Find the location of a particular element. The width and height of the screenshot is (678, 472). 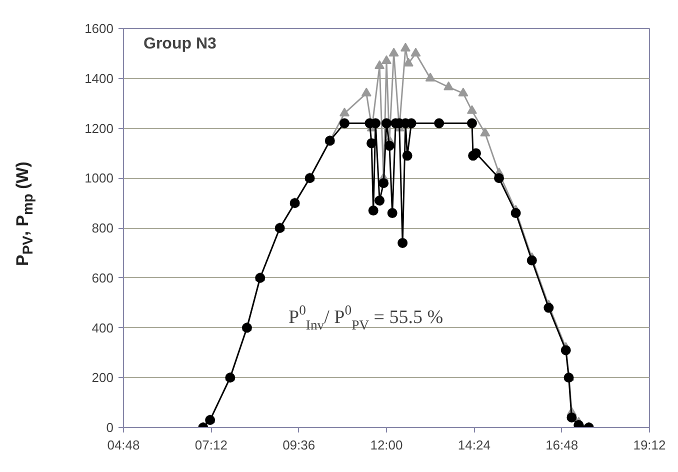

x-tick-label: 19:12 is located at coordinates (649, 445).